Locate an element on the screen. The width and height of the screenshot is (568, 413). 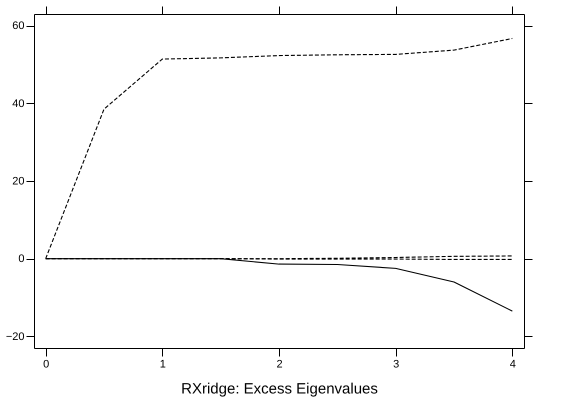
x-tick-label: 1 is located at coordinates (163, 364).